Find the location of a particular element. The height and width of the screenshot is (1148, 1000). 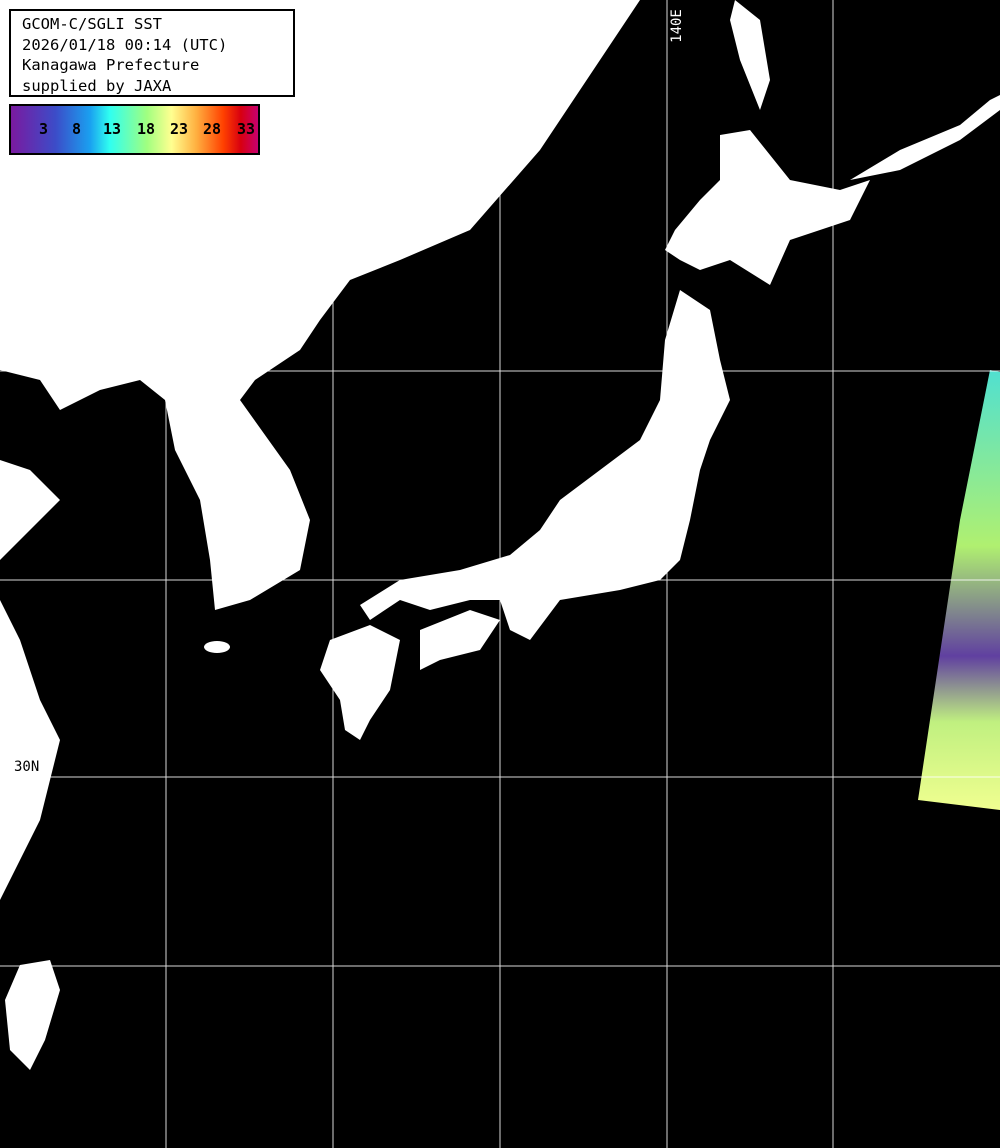

lat-label-40n: 40N is located at coordinates (27, 360).